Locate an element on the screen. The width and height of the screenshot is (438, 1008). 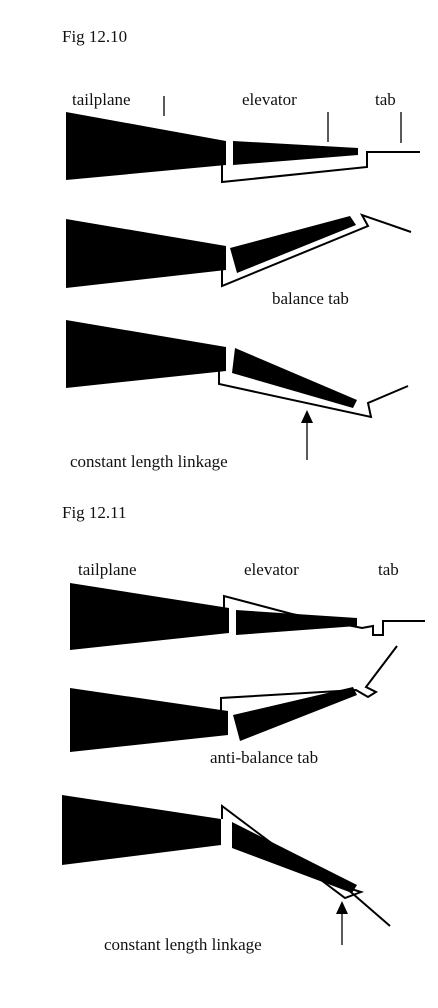
fig-12-11-row-down is located at coordinates (226, 861).